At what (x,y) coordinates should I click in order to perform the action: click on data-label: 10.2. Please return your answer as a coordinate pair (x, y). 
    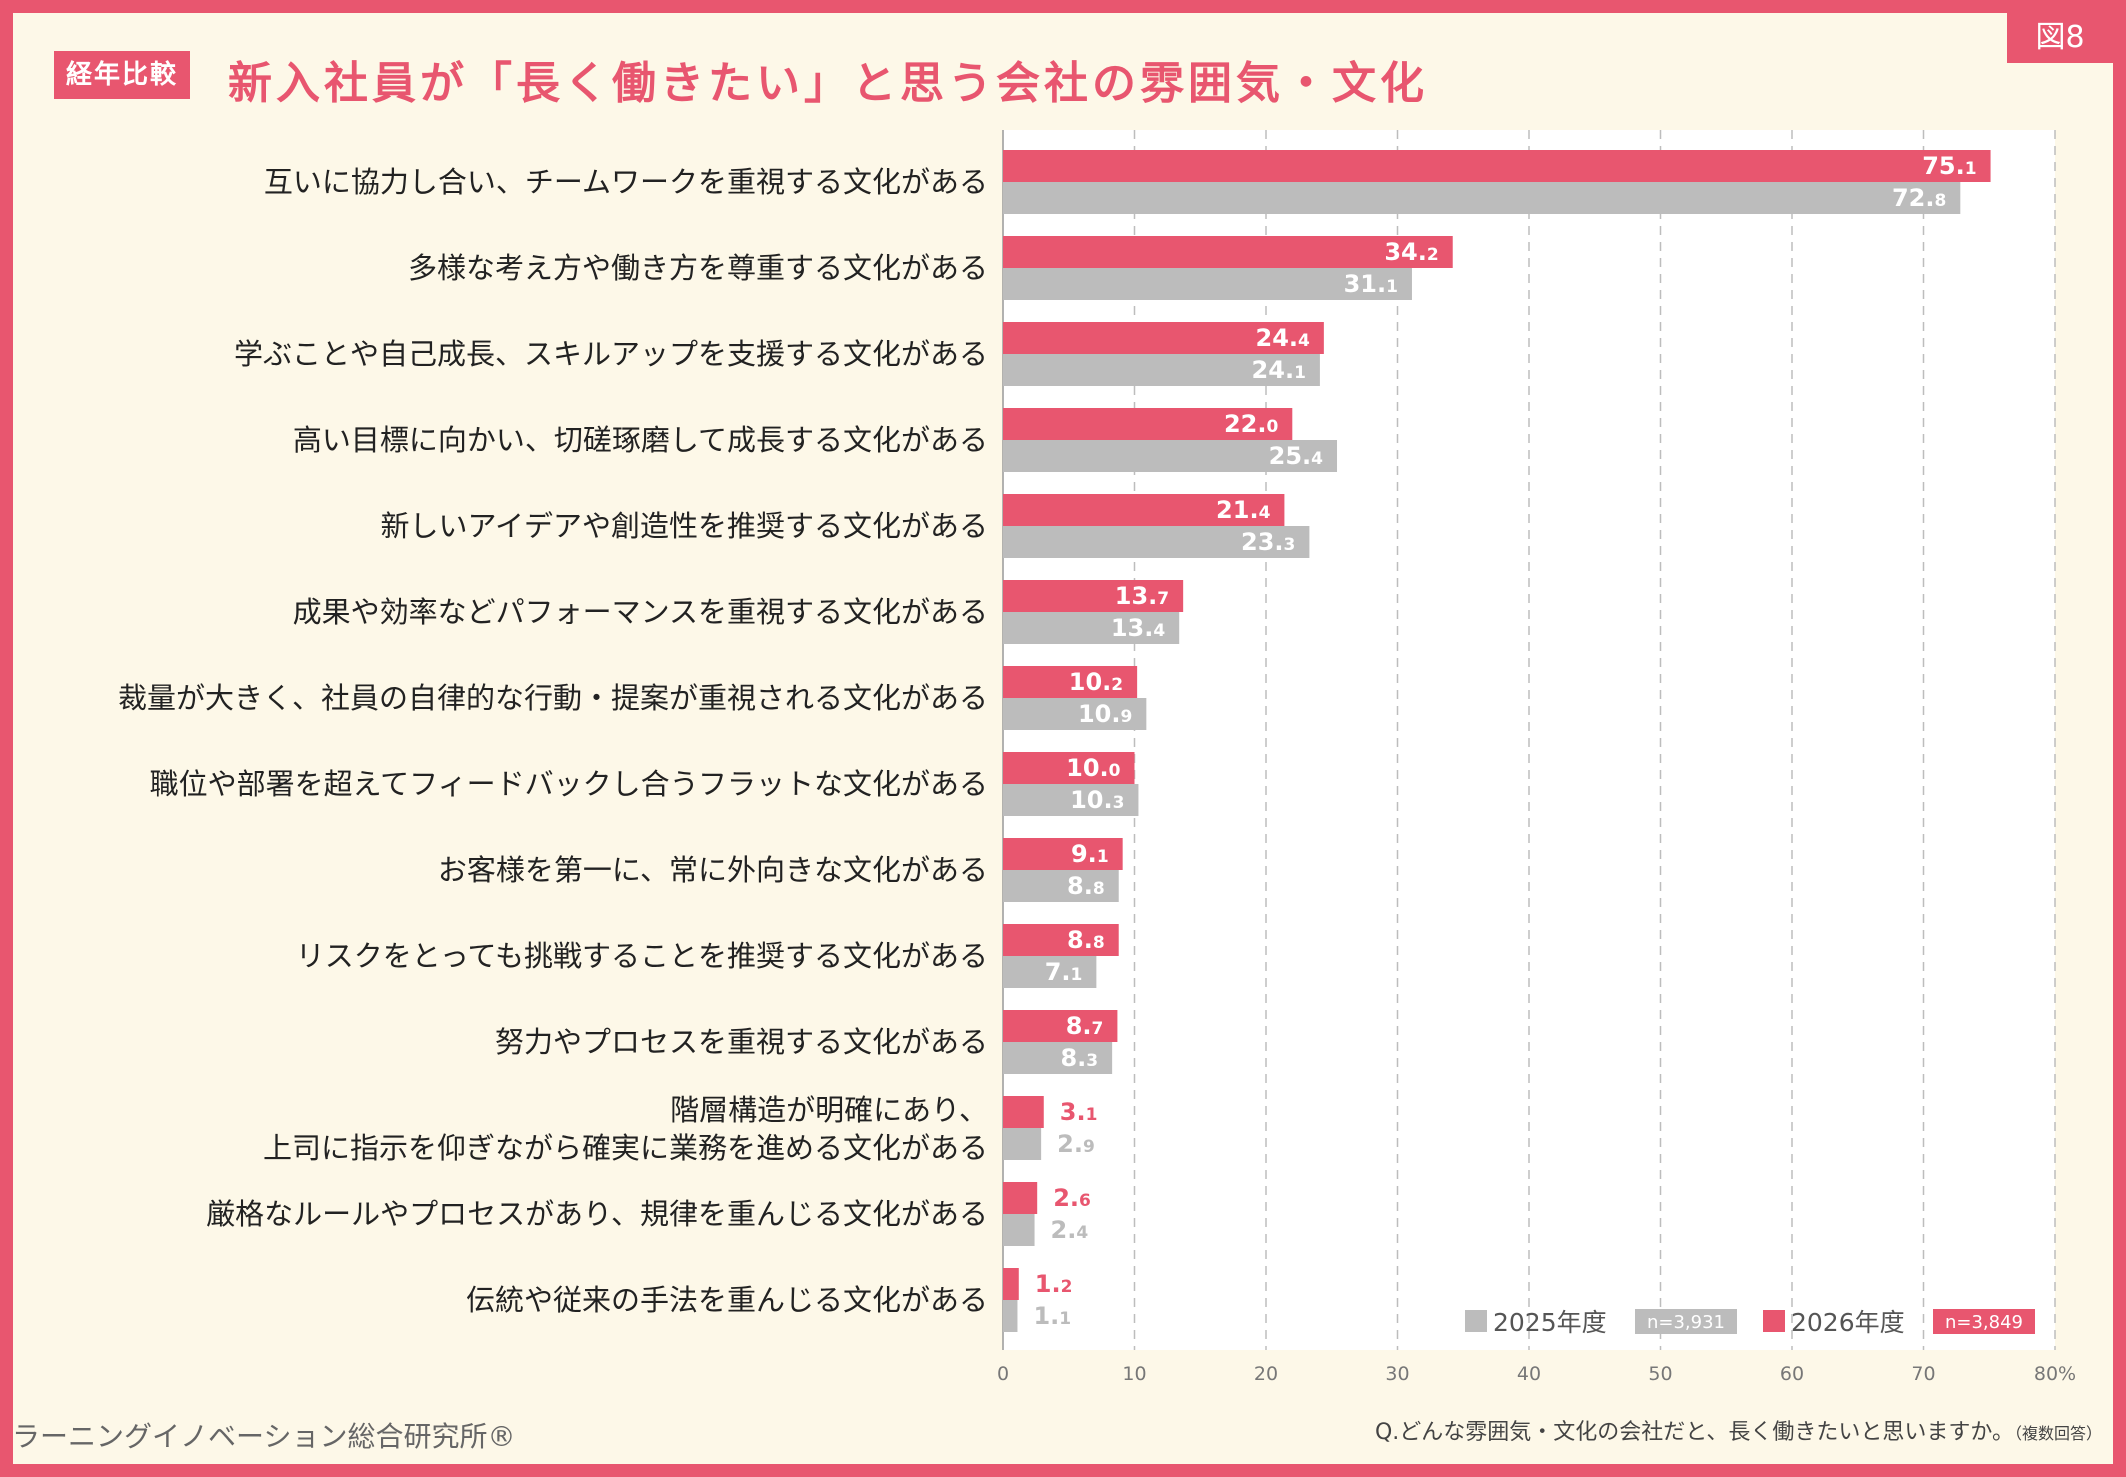
    Looking at the image, I should click on (1096, 682).